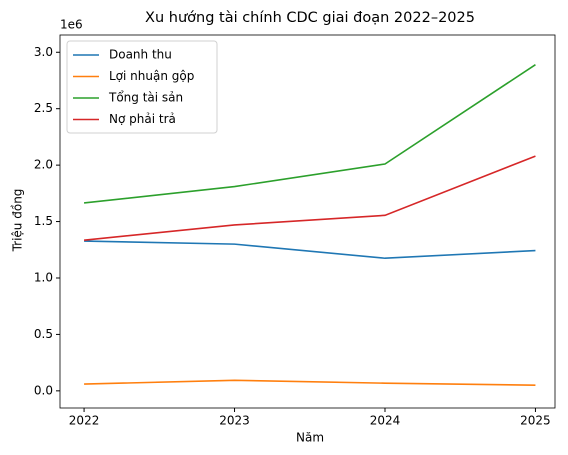  What do you see at coordinates (151, 76) in the screenshot?
I see `legend-label: Lợi nhuận gộp` at bounding box center [151, 76].